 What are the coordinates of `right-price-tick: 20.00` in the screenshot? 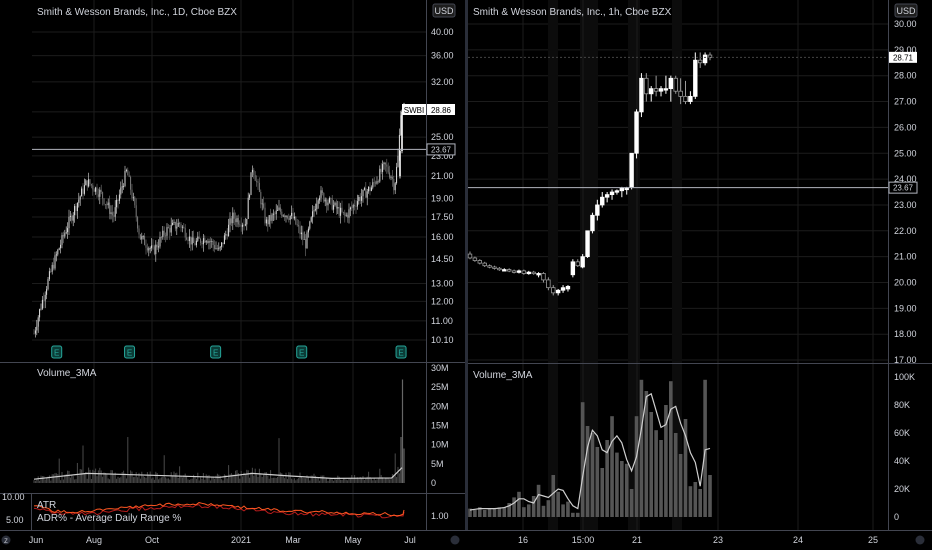 It's located at (905, 283).